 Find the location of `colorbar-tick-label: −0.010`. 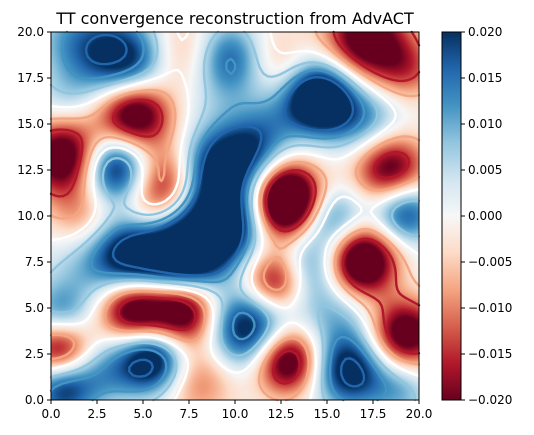

colorbar-tick-label: −0.010 is located at coordinates (490, 308).